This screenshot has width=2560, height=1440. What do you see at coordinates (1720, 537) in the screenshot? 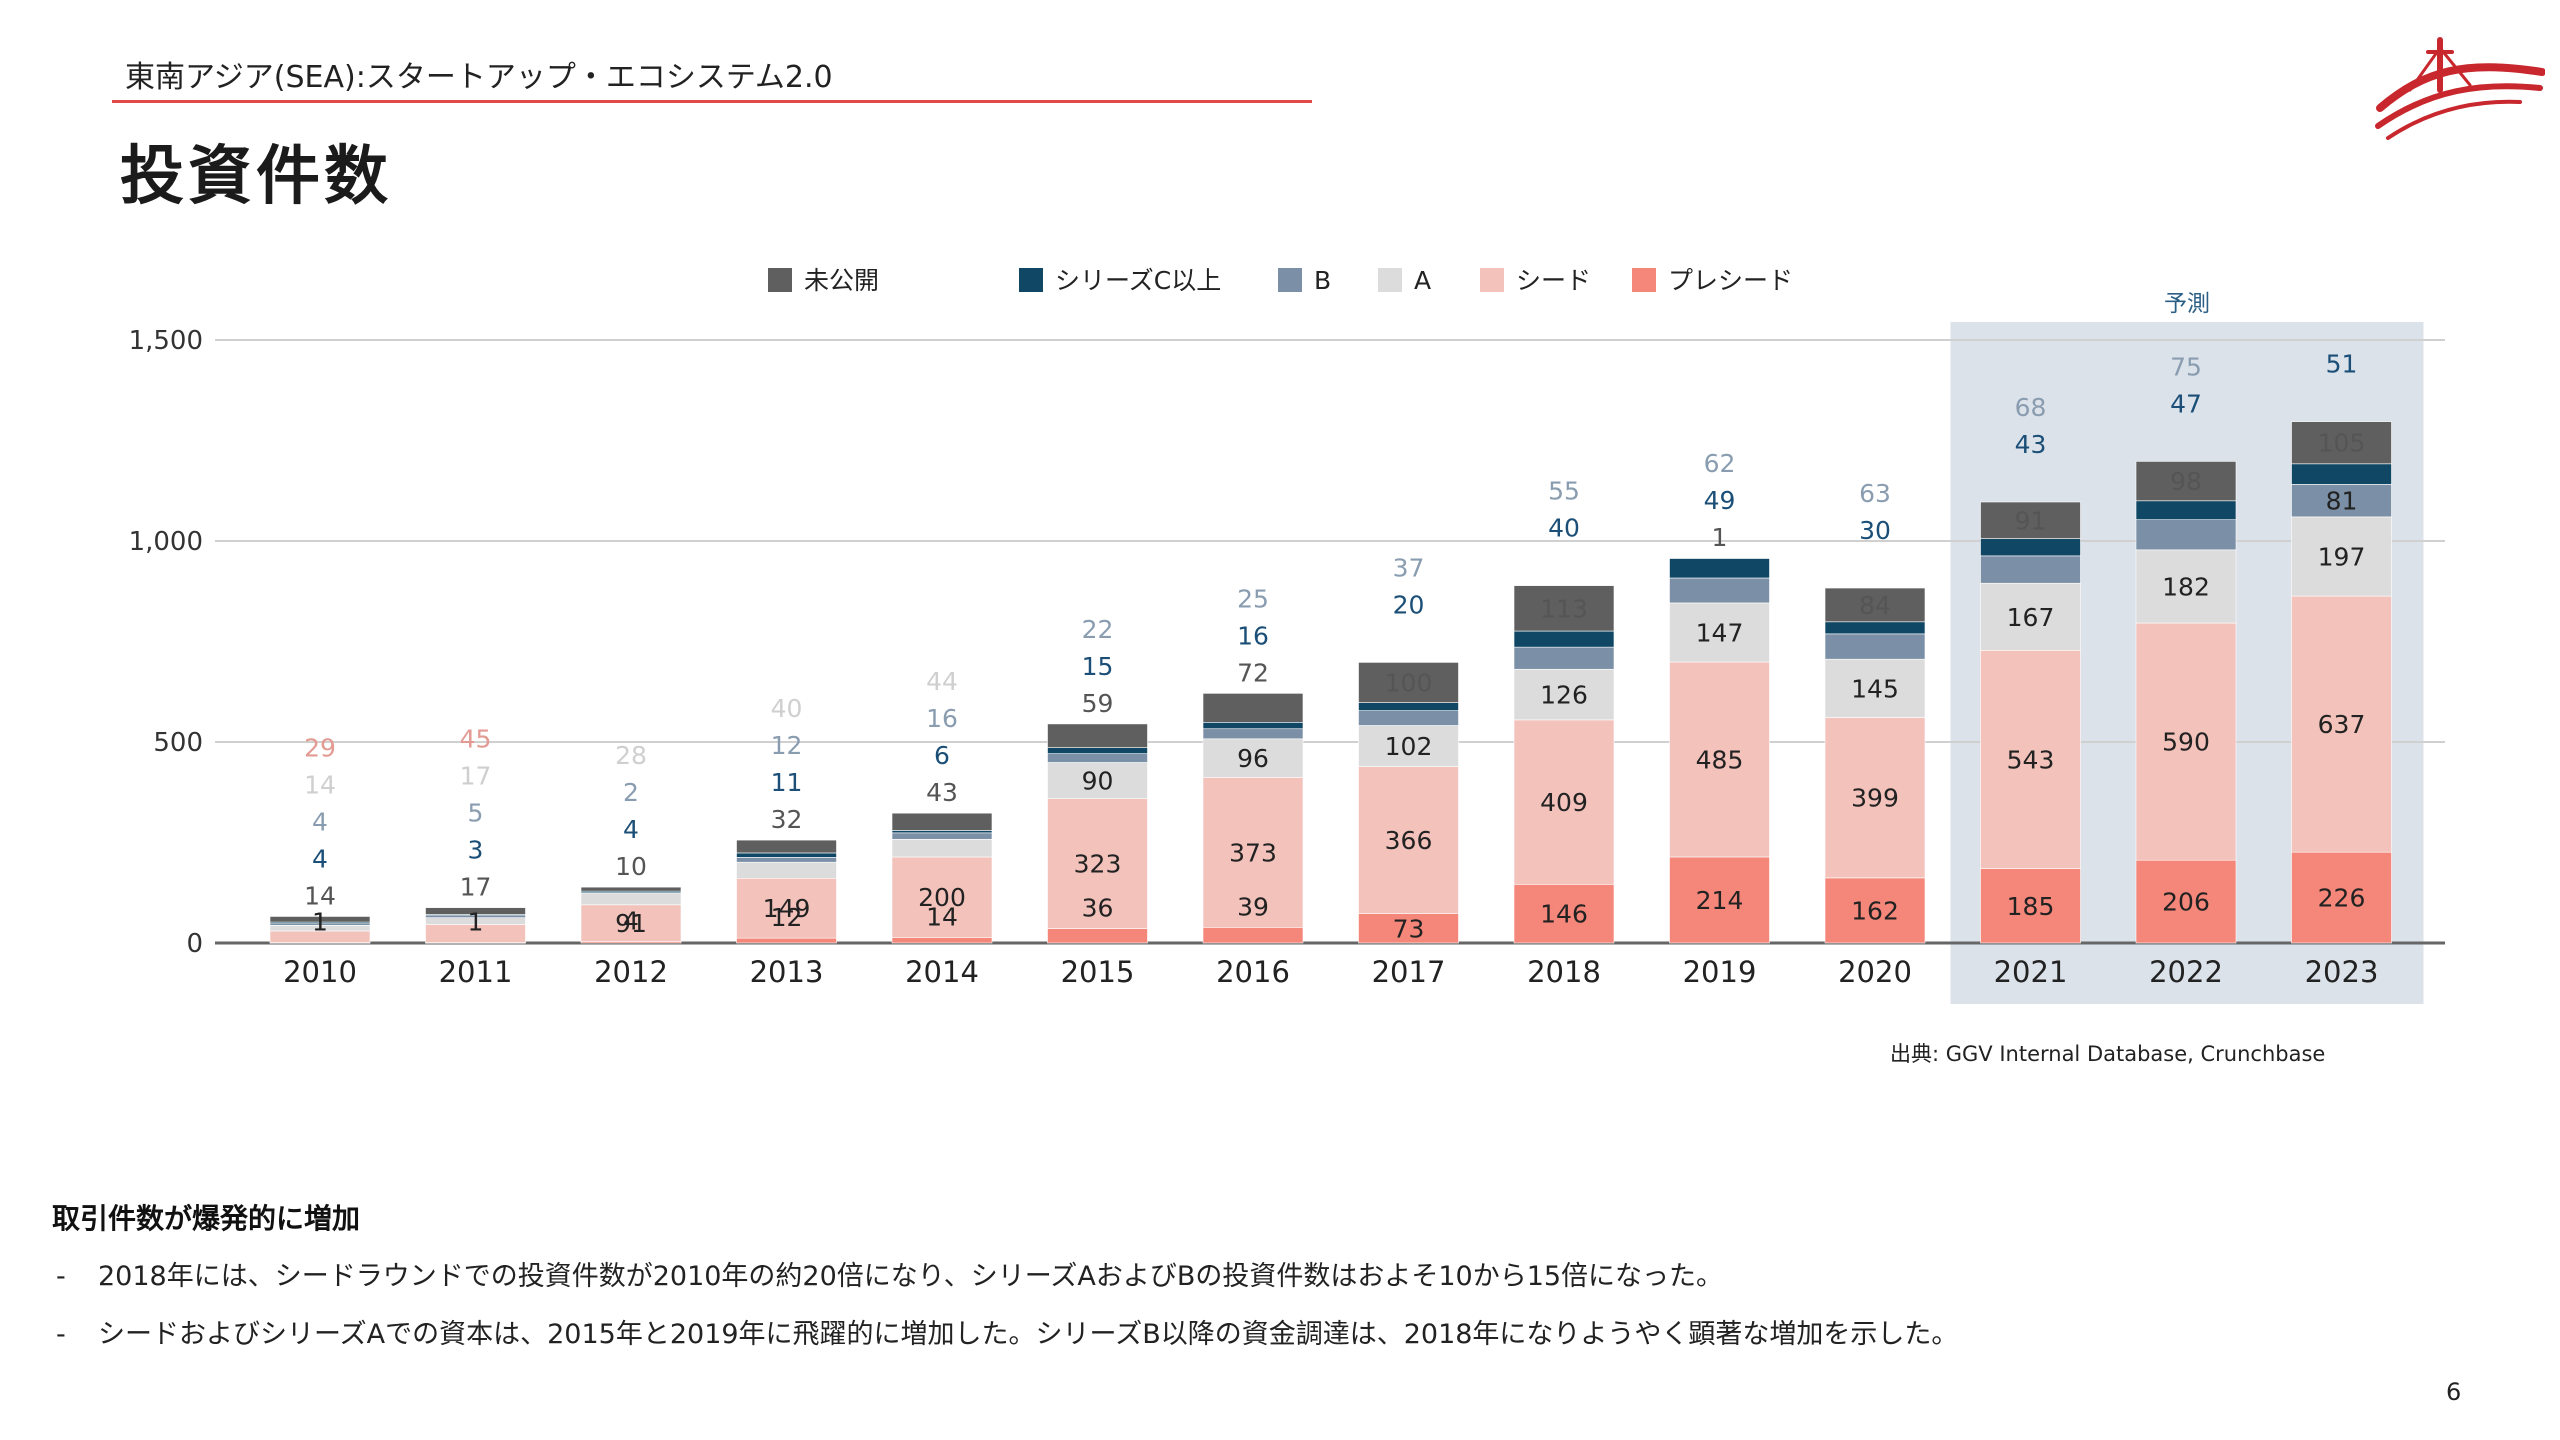
I see `data-label: 1` at bounding box center [1720, 537].